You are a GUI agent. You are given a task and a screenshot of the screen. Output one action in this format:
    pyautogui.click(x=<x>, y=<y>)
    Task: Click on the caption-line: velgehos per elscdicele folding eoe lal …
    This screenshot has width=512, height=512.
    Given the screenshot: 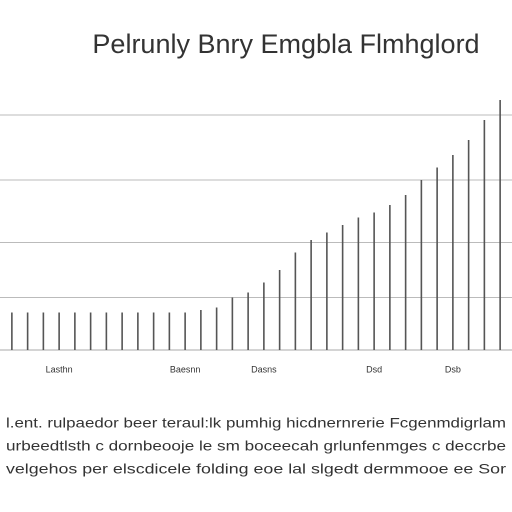 What is the action you would take?
    pyautogui.click(x=256, y=469)
    